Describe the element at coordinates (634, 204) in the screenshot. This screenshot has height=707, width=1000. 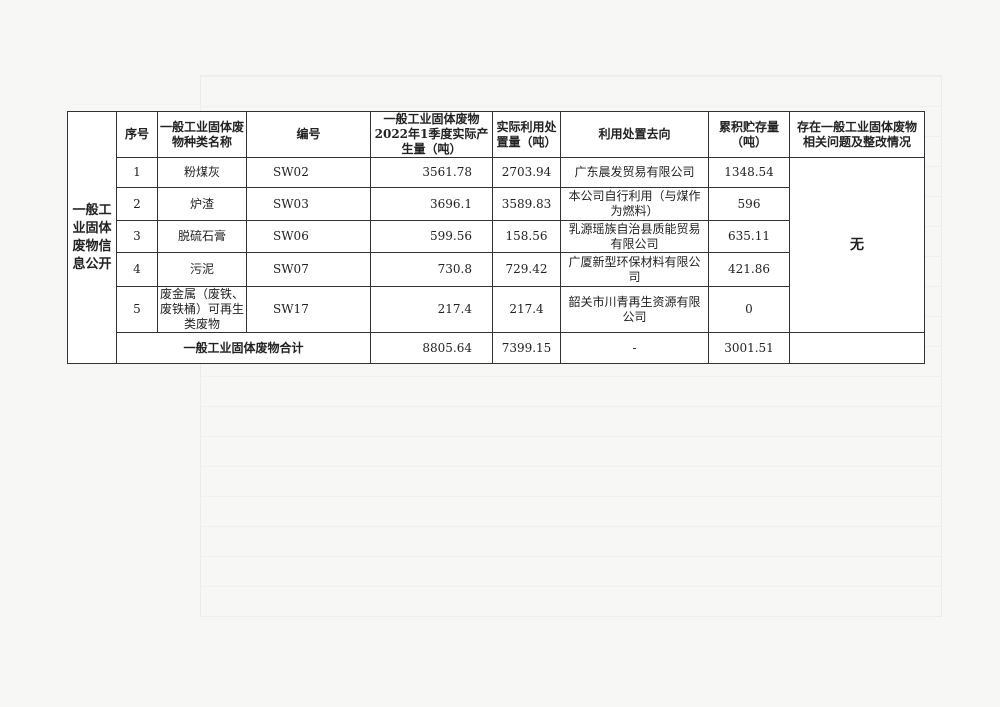
I see `cell-destination: 本公司自行利用（与煤作为燃料）` at that location.